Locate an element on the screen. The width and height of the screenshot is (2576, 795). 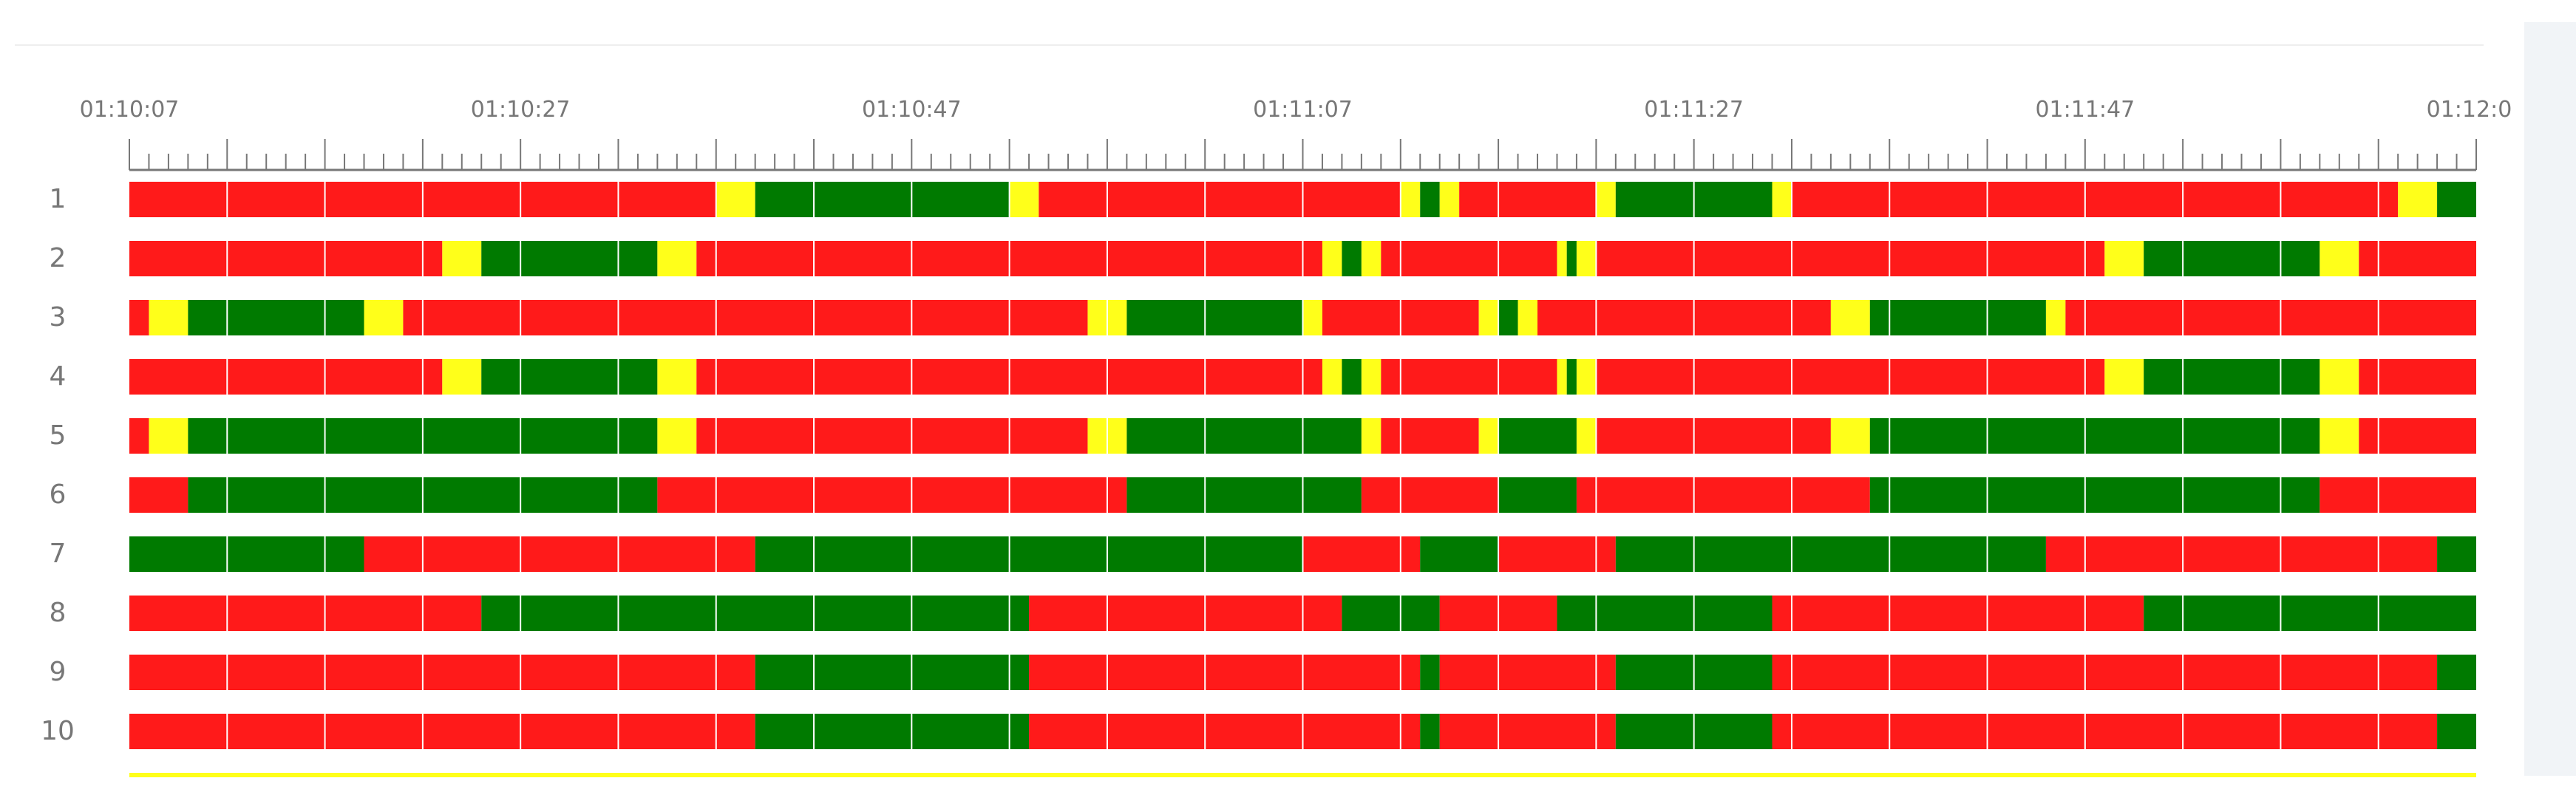
timeline-row: 7 is located at coordinates (1263, 554).